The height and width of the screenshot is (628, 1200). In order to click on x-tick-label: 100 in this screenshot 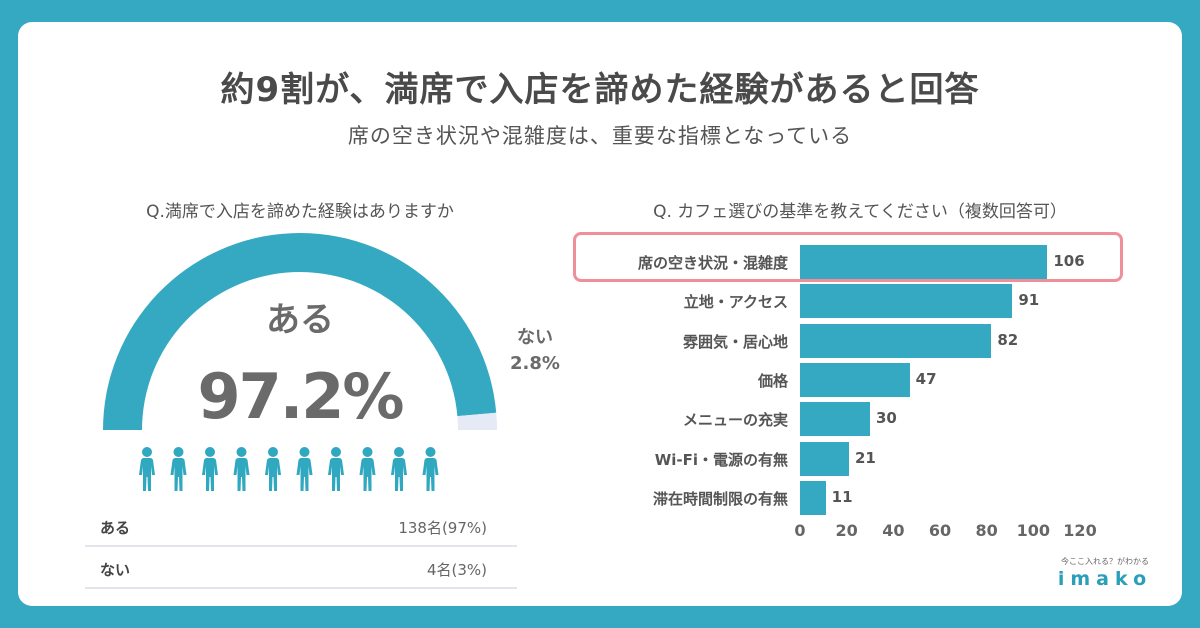, I will do `click(1033, 530)`.